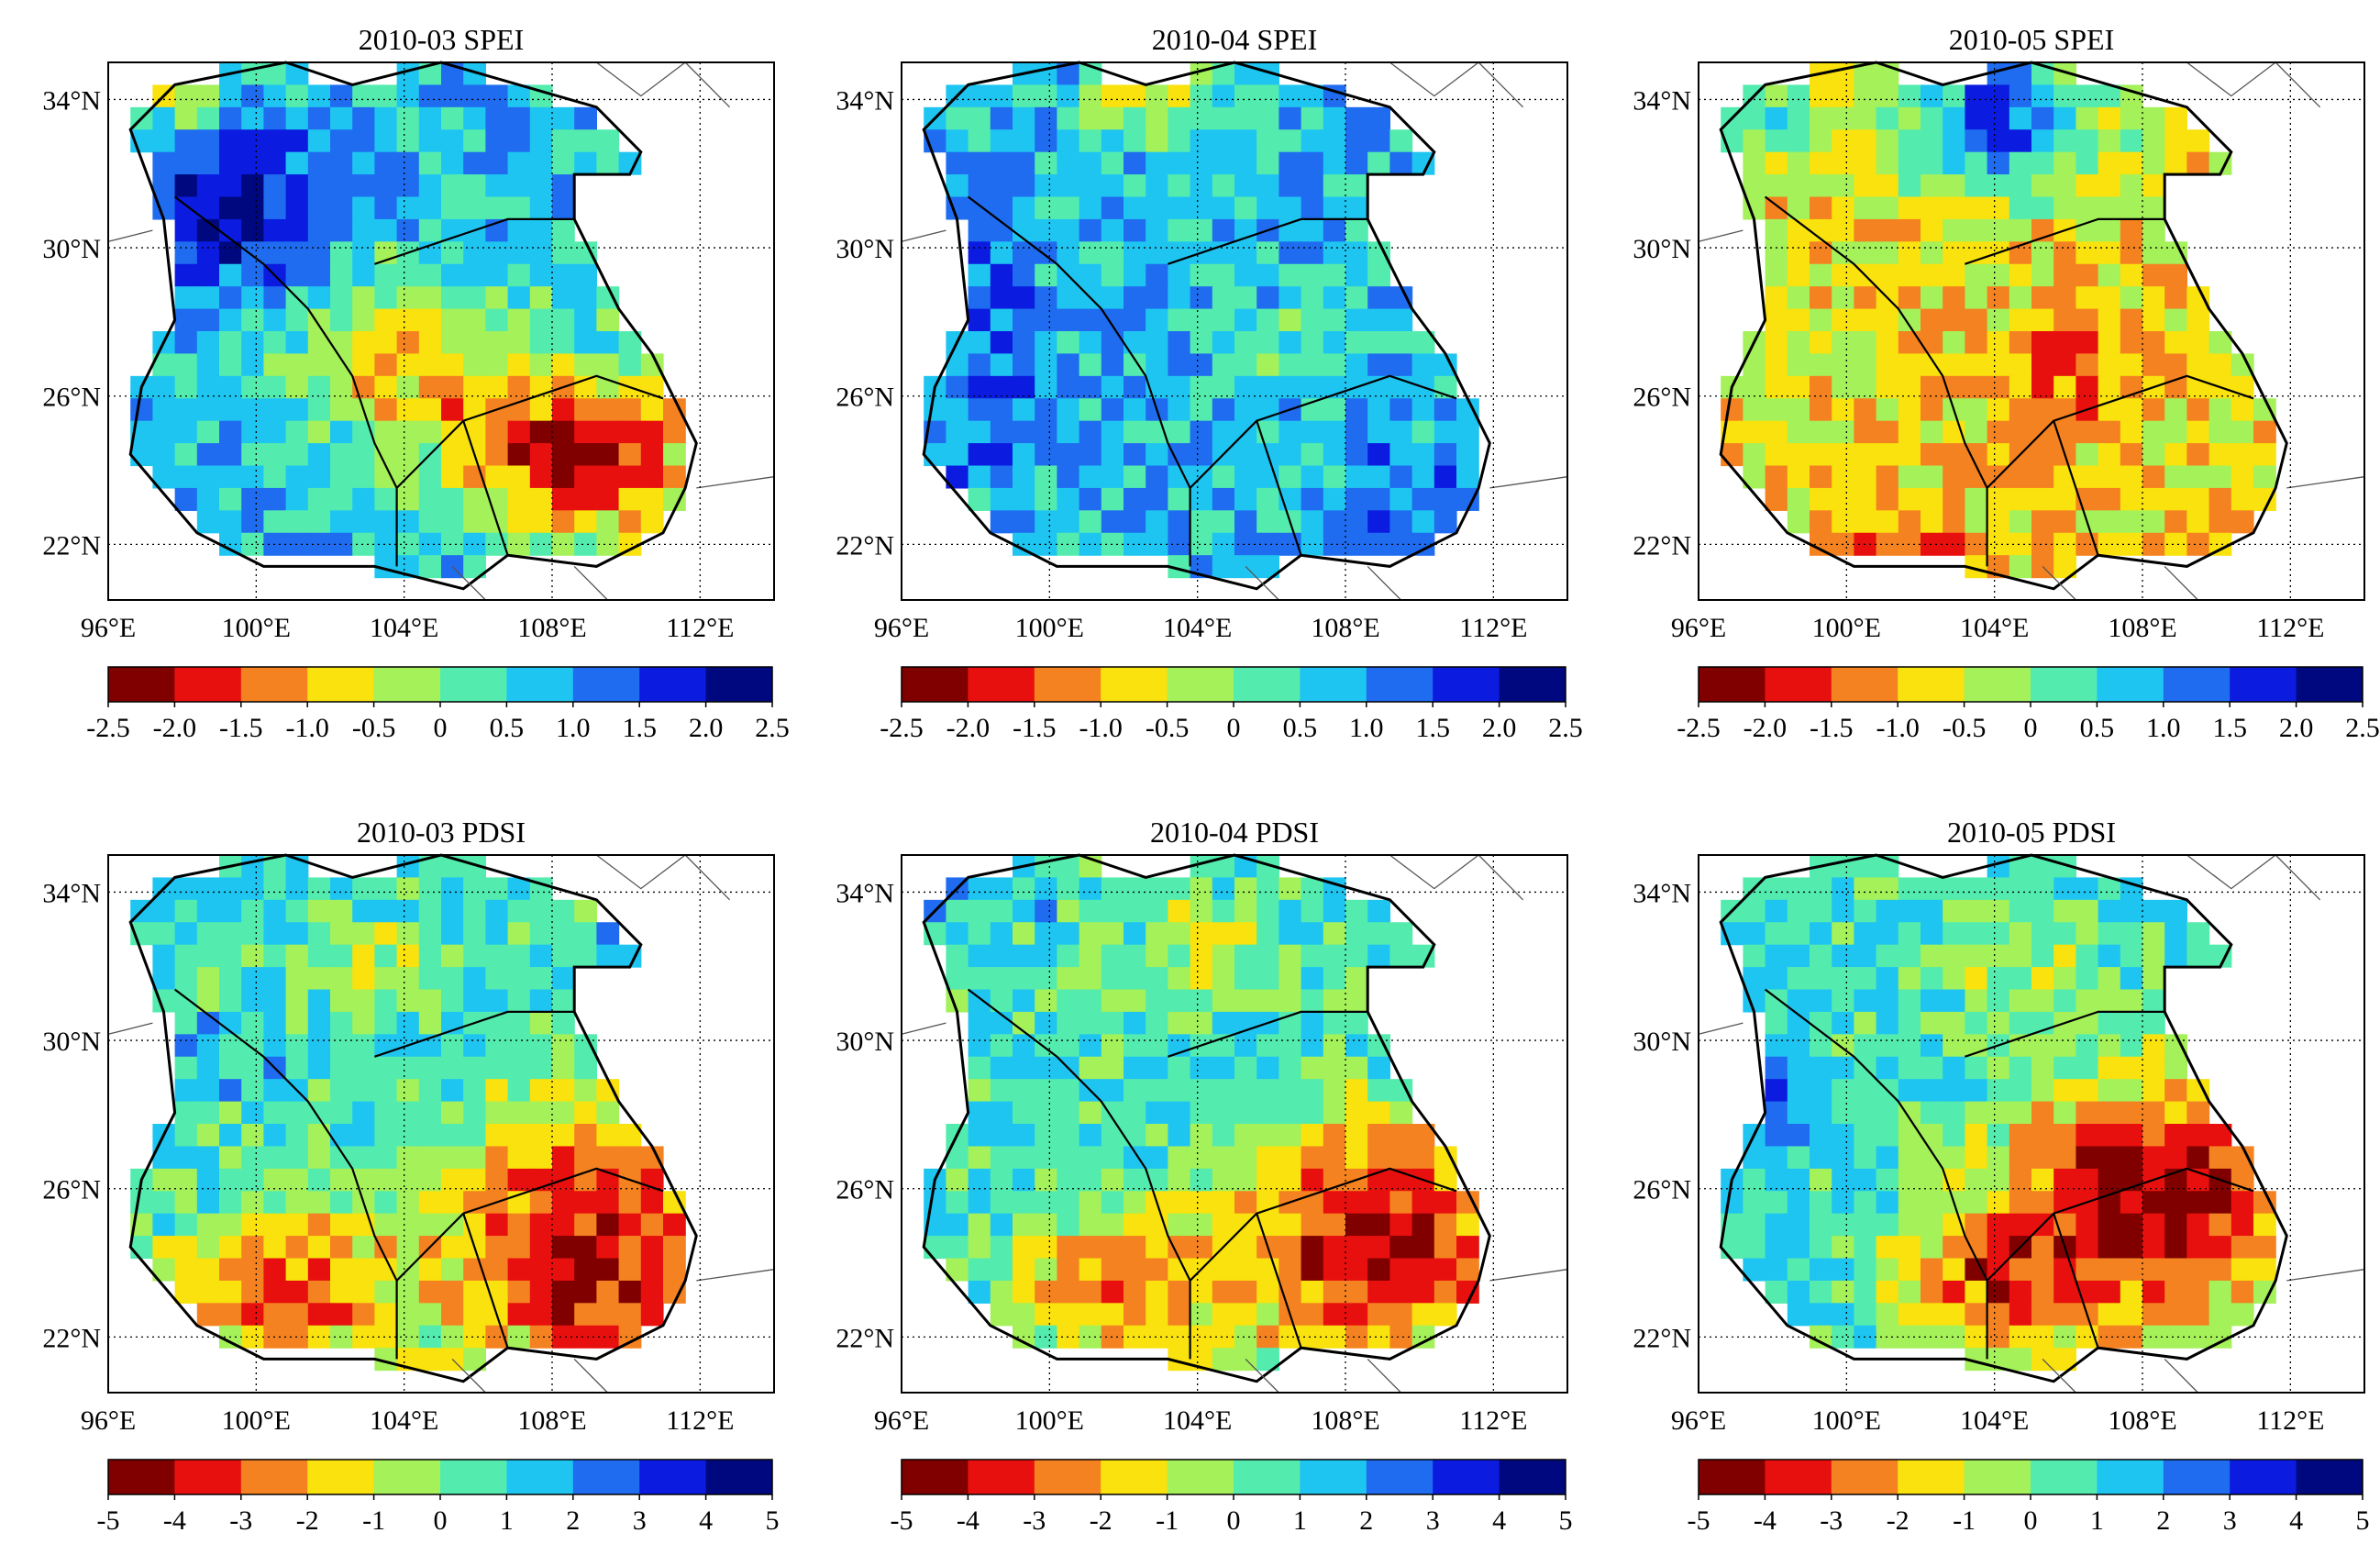 The image size is (2380, 1555). Describe the element at coordinates (2253, 877) in the screenshot. I see `outside-boundary` at that location.